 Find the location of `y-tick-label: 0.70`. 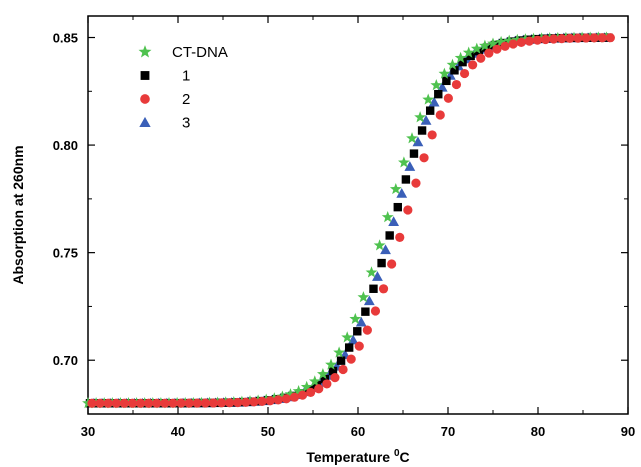

y-tick-label: 0.70 is located at coordinates (65, 360).